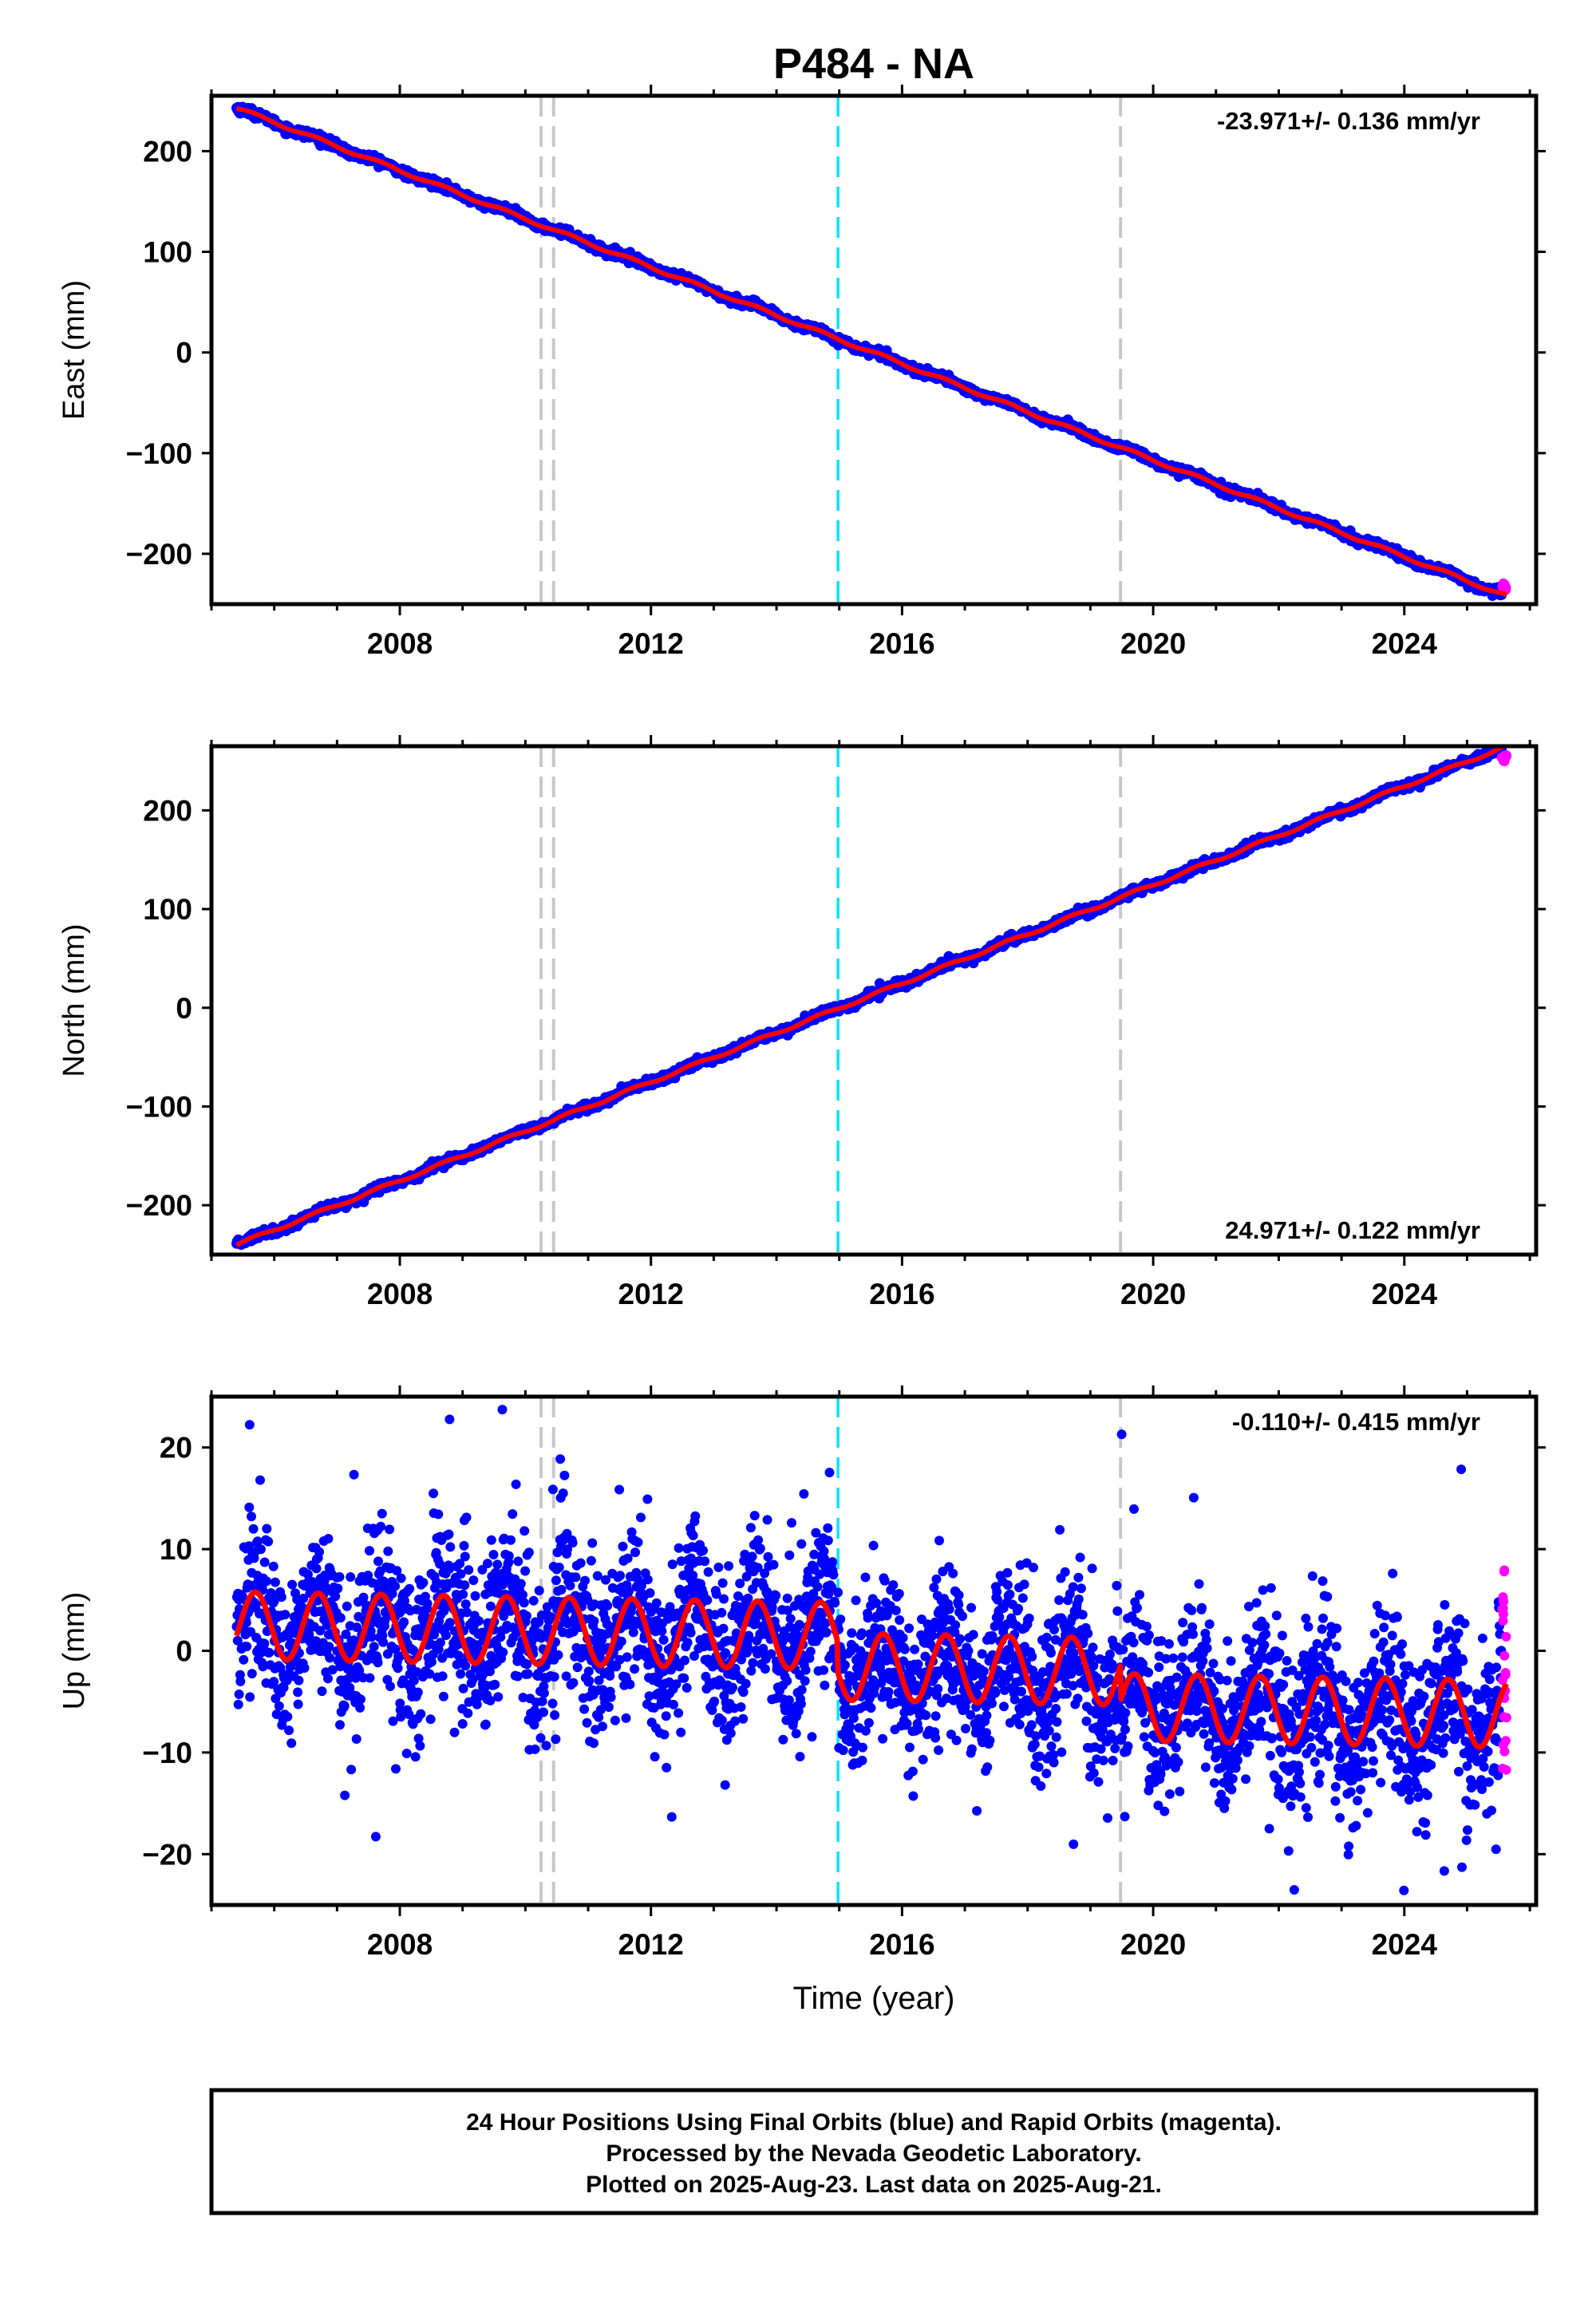  I want to click on east-rapid-orbit-point, so click(1503, 585).